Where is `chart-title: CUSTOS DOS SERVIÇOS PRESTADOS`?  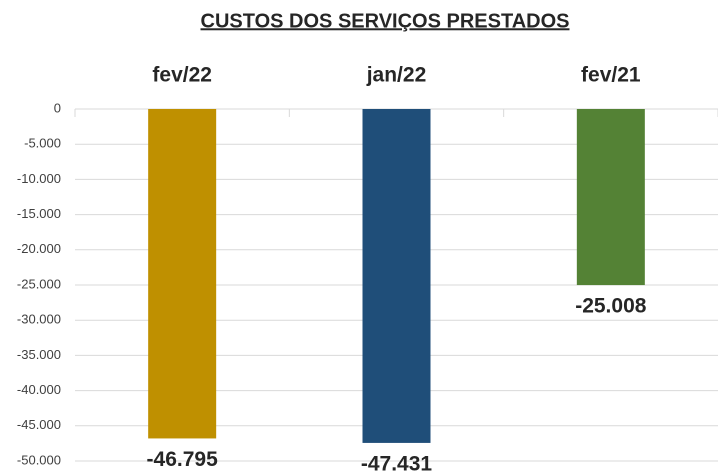 chart-title: CUSTOS DOS SERVIÇOS PRESTADOS is located at coordinates (385, 21).